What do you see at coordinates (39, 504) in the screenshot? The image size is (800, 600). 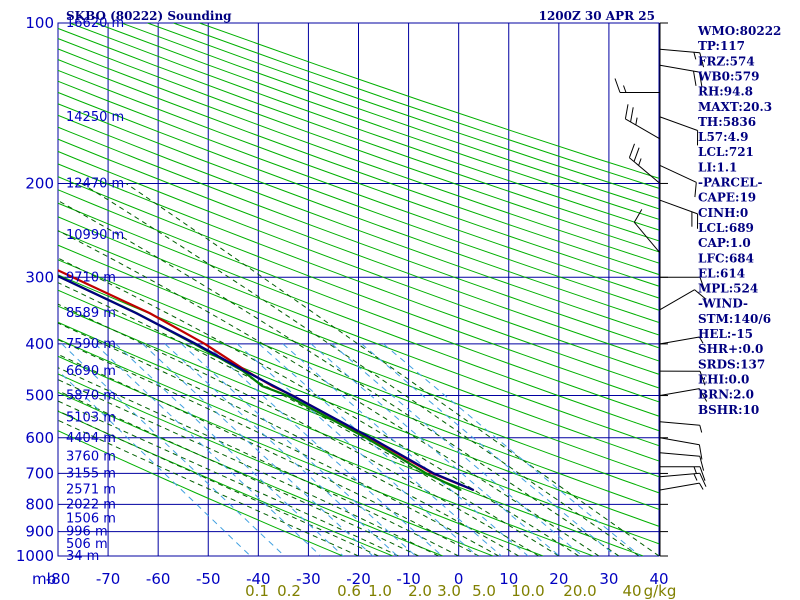 I see `pressure-tick-800: 800` at bounding box center [39, 504].